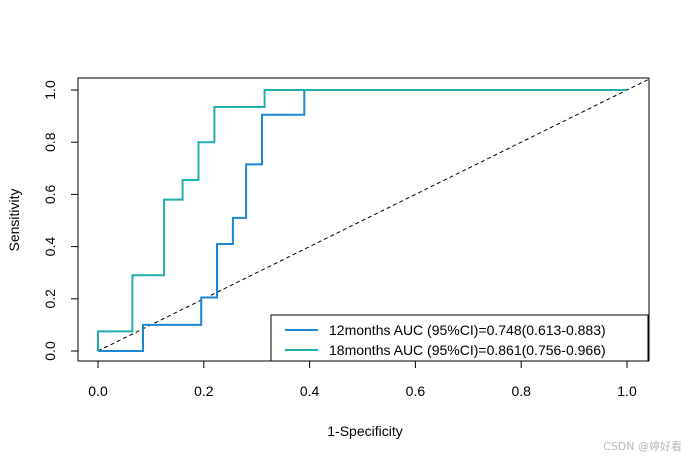  Describe the element at coordinates (14, 219) in the screenshot. I see `y-axis-label: Sensitivity` at that location.